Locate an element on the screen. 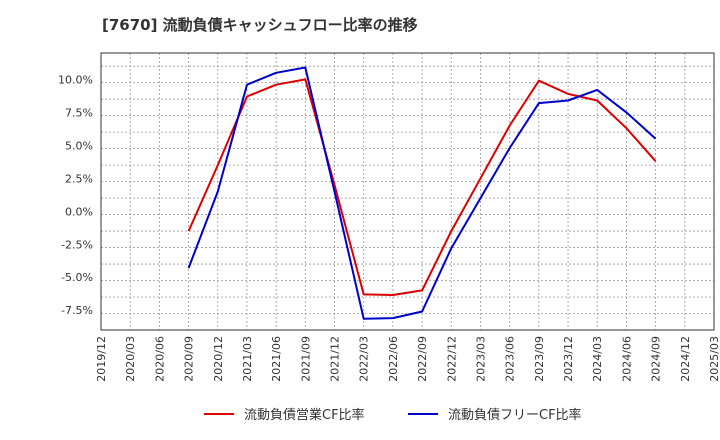  x-tick-label: 2023/06 is located at coordinates (510, 359).